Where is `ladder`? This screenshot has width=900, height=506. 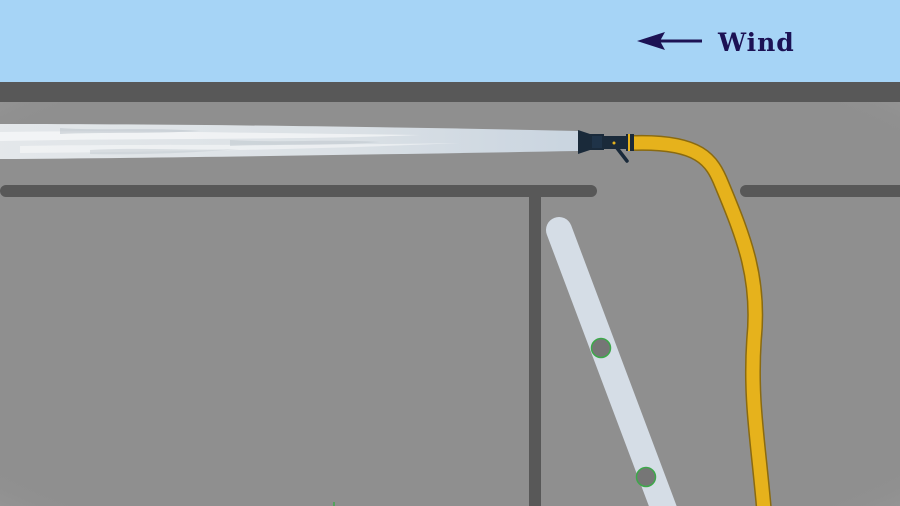
ladder is located at coordinates (611, 361).